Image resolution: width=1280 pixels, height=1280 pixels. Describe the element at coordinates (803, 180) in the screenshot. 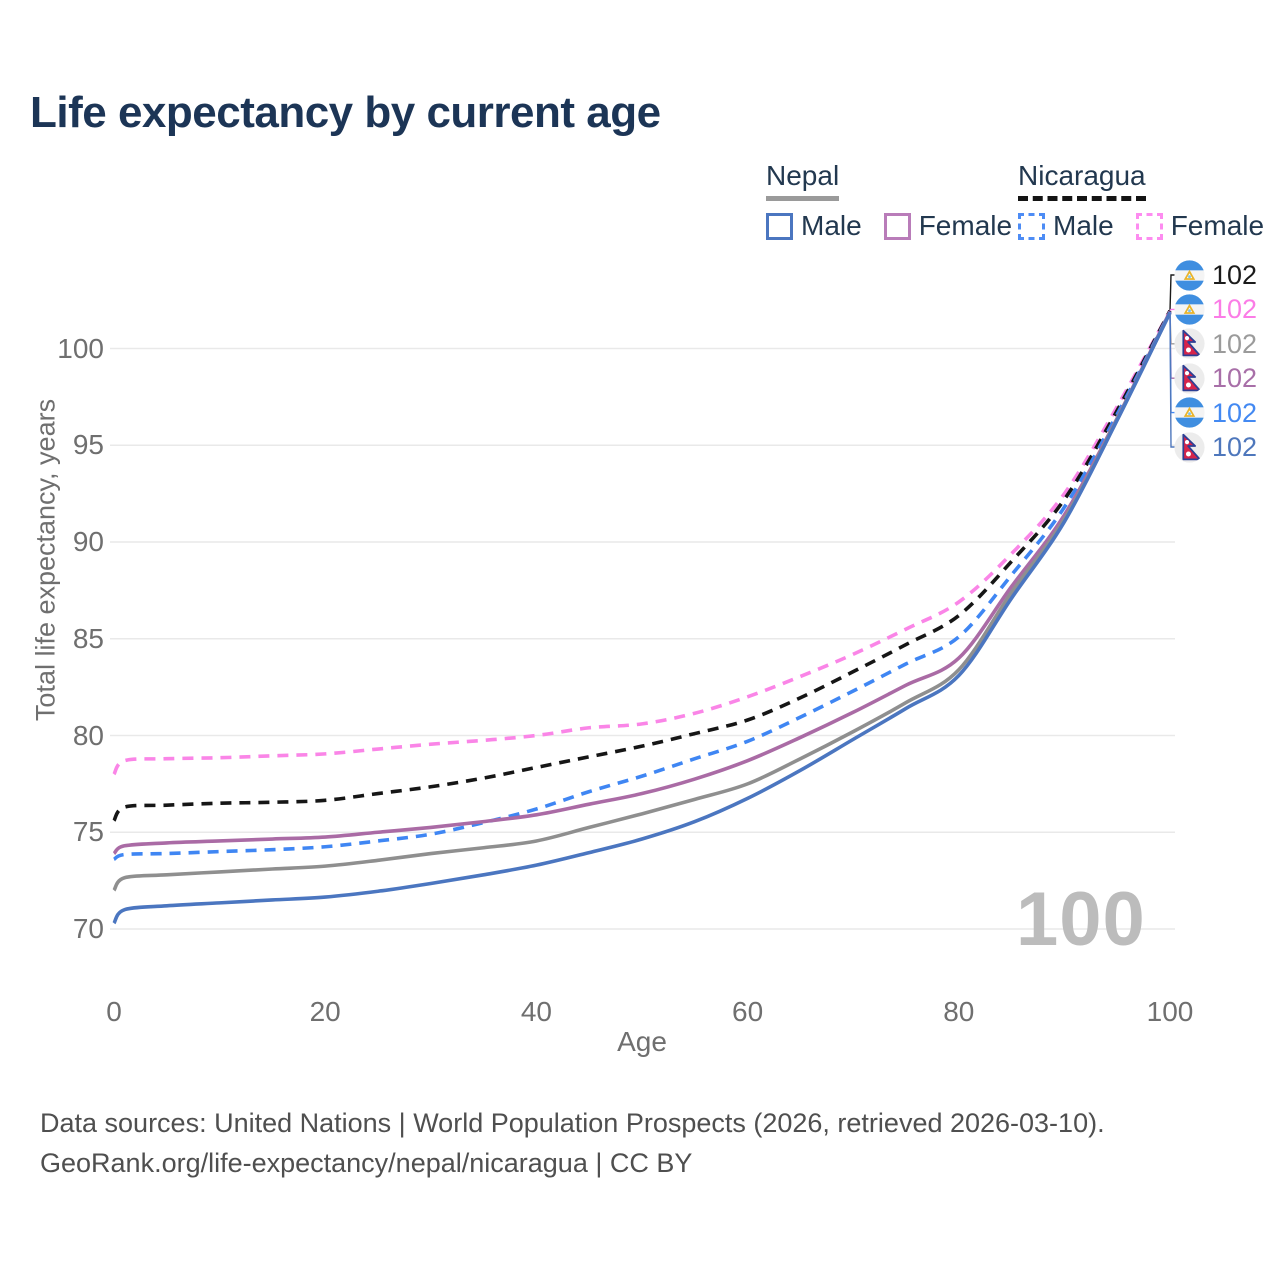

I see `legend-group-title-nepal: Nepal` at that location.